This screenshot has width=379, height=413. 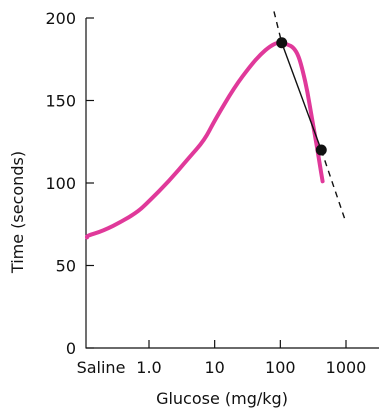 What do you see at coordinates (280, 367) in the screenshot?
I see `x-tick-label: 100` at bounding box center [280, 367].